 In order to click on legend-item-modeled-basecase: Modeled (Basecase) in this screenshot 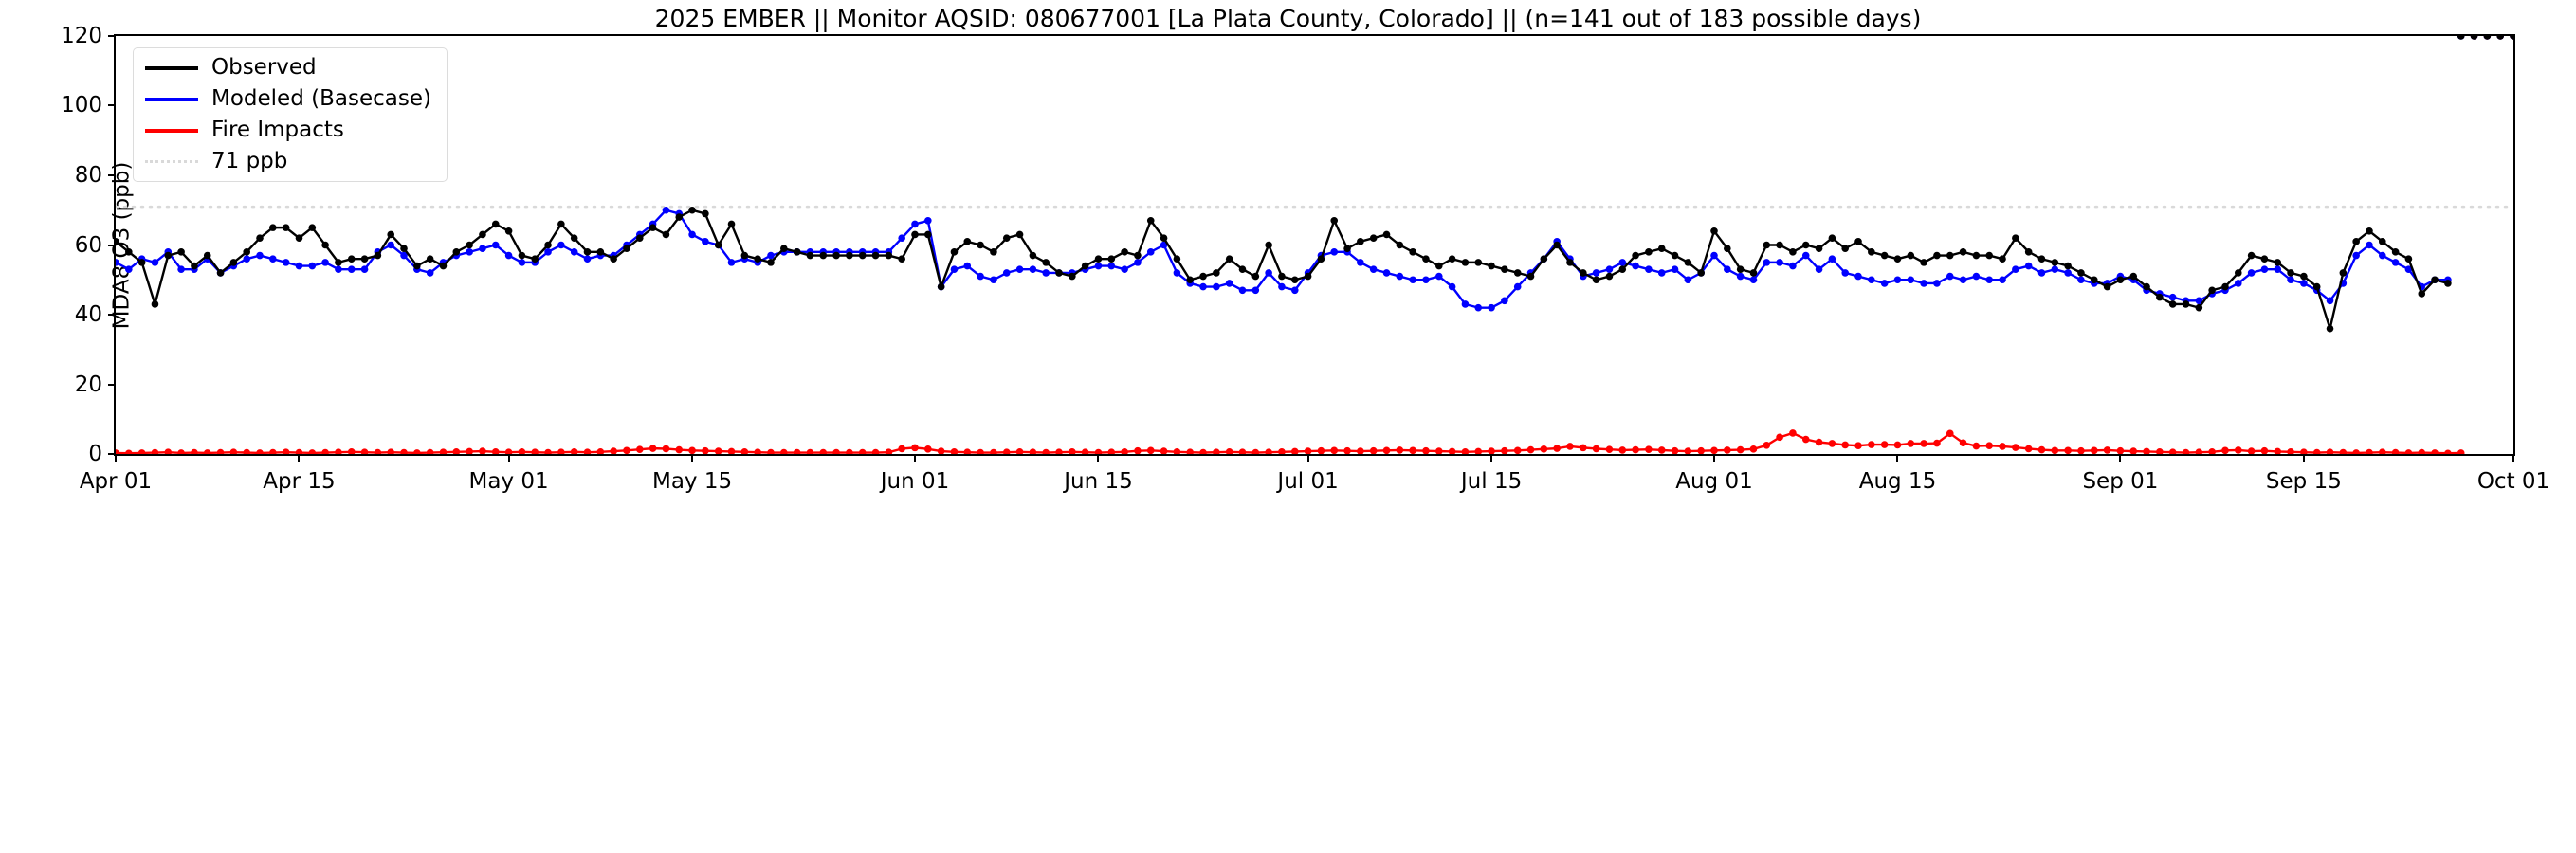, I will do `click(288, 99)`.